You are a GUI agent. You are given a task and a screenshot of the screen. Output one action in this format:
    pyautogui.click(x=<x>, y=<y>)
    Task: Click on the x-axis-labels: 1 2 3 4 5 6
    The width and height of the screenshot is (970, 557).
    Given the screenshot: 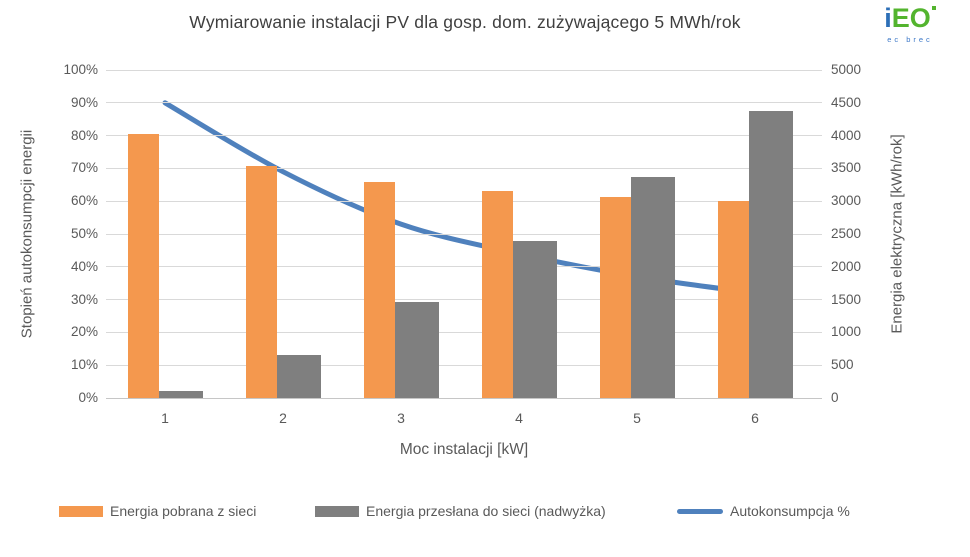 What is the action you would take?
    pyautogui.click(x=464, y=419)
    